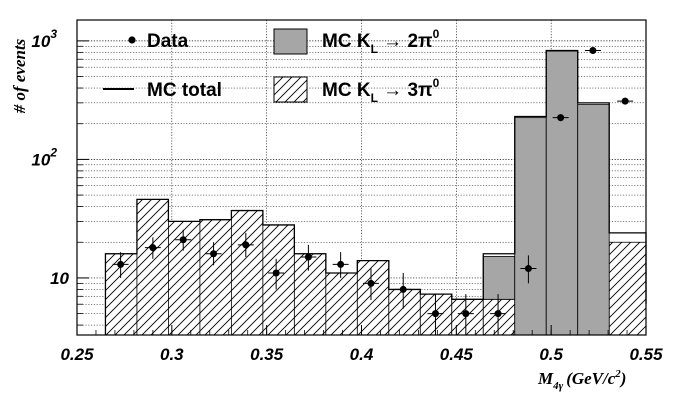 This screenshot has height=396, width=688. I want to click on x-tick-label: 0.35, so click(267, 354).